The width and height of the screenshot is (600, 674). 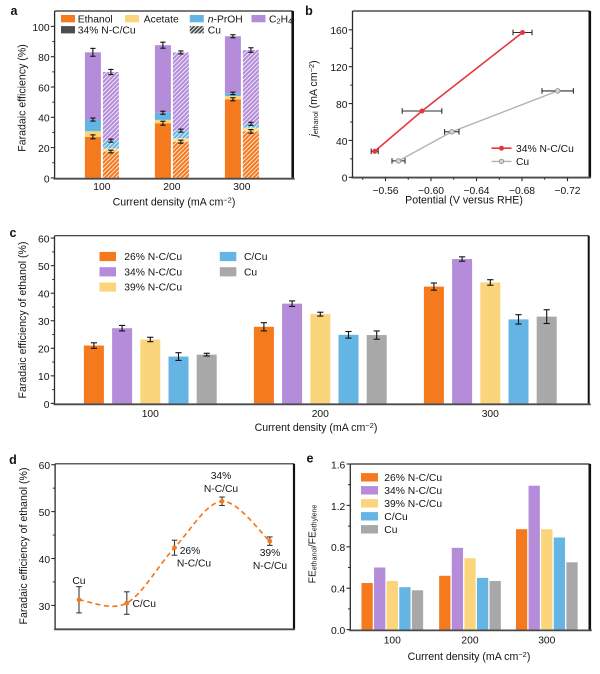 I want to click on svg-text: −0.64, so click(x=476, y=191).